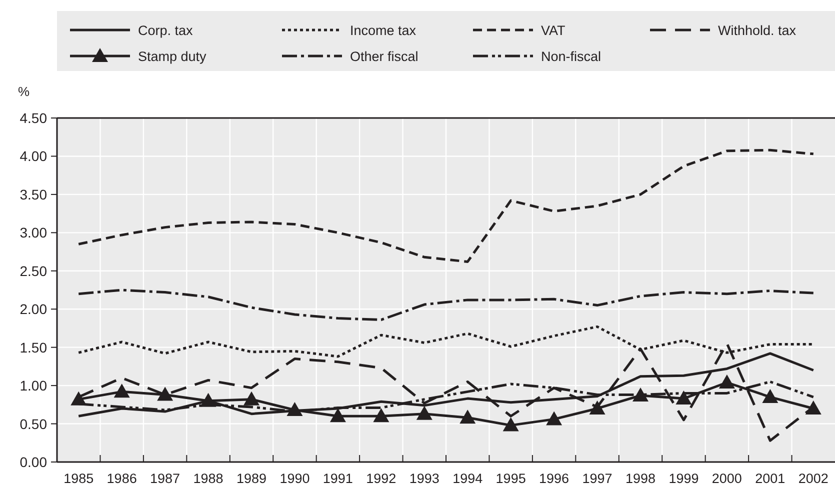  I want to click on legend-label: Non-fiscal, so click(571, 56).